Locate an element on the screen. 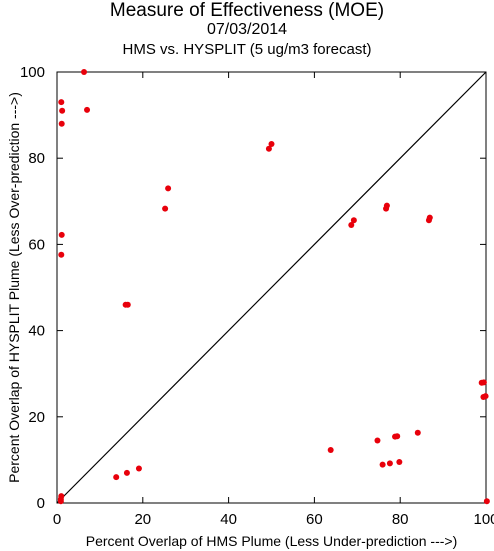  x-tick-label: 60 is located at coordinates (314, 519).